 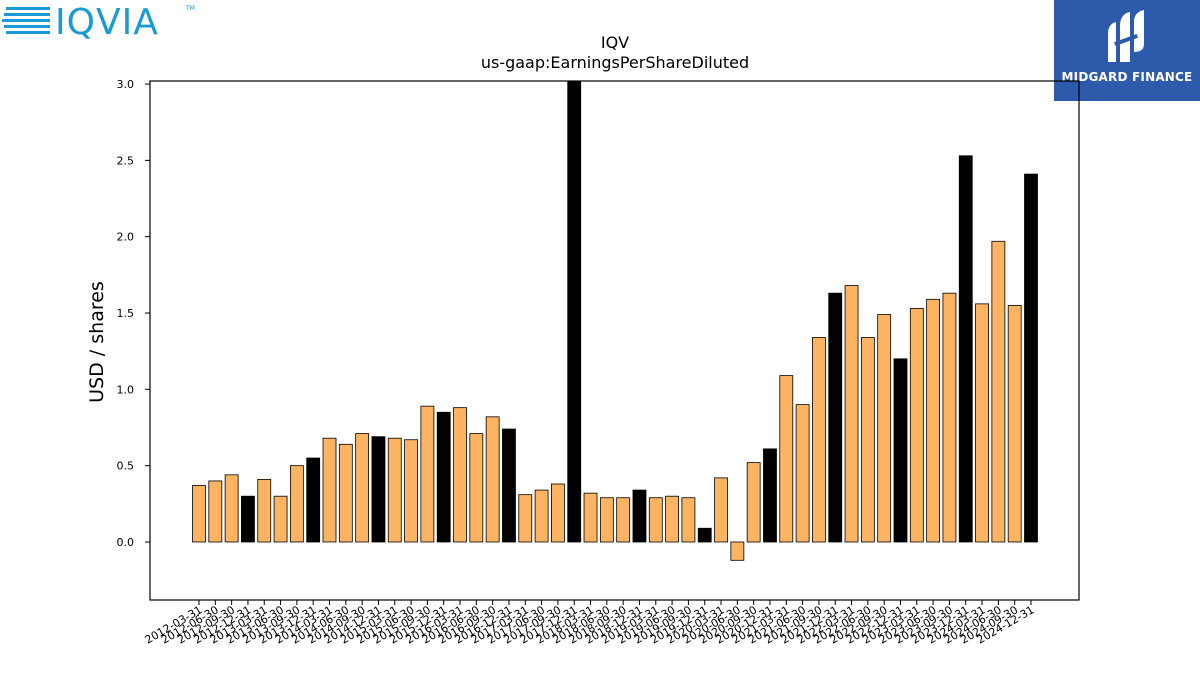 I want to click on y-tick-label: 0.0, so click(x=126, y=542).